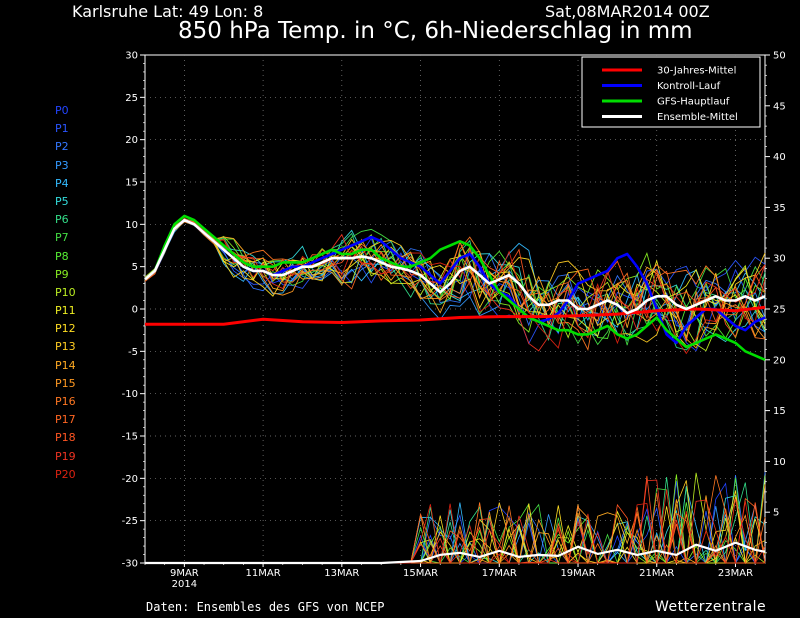 This screenshot has width=800, height=618. I want to click on member-label-p15: P15, so click(65, 383).